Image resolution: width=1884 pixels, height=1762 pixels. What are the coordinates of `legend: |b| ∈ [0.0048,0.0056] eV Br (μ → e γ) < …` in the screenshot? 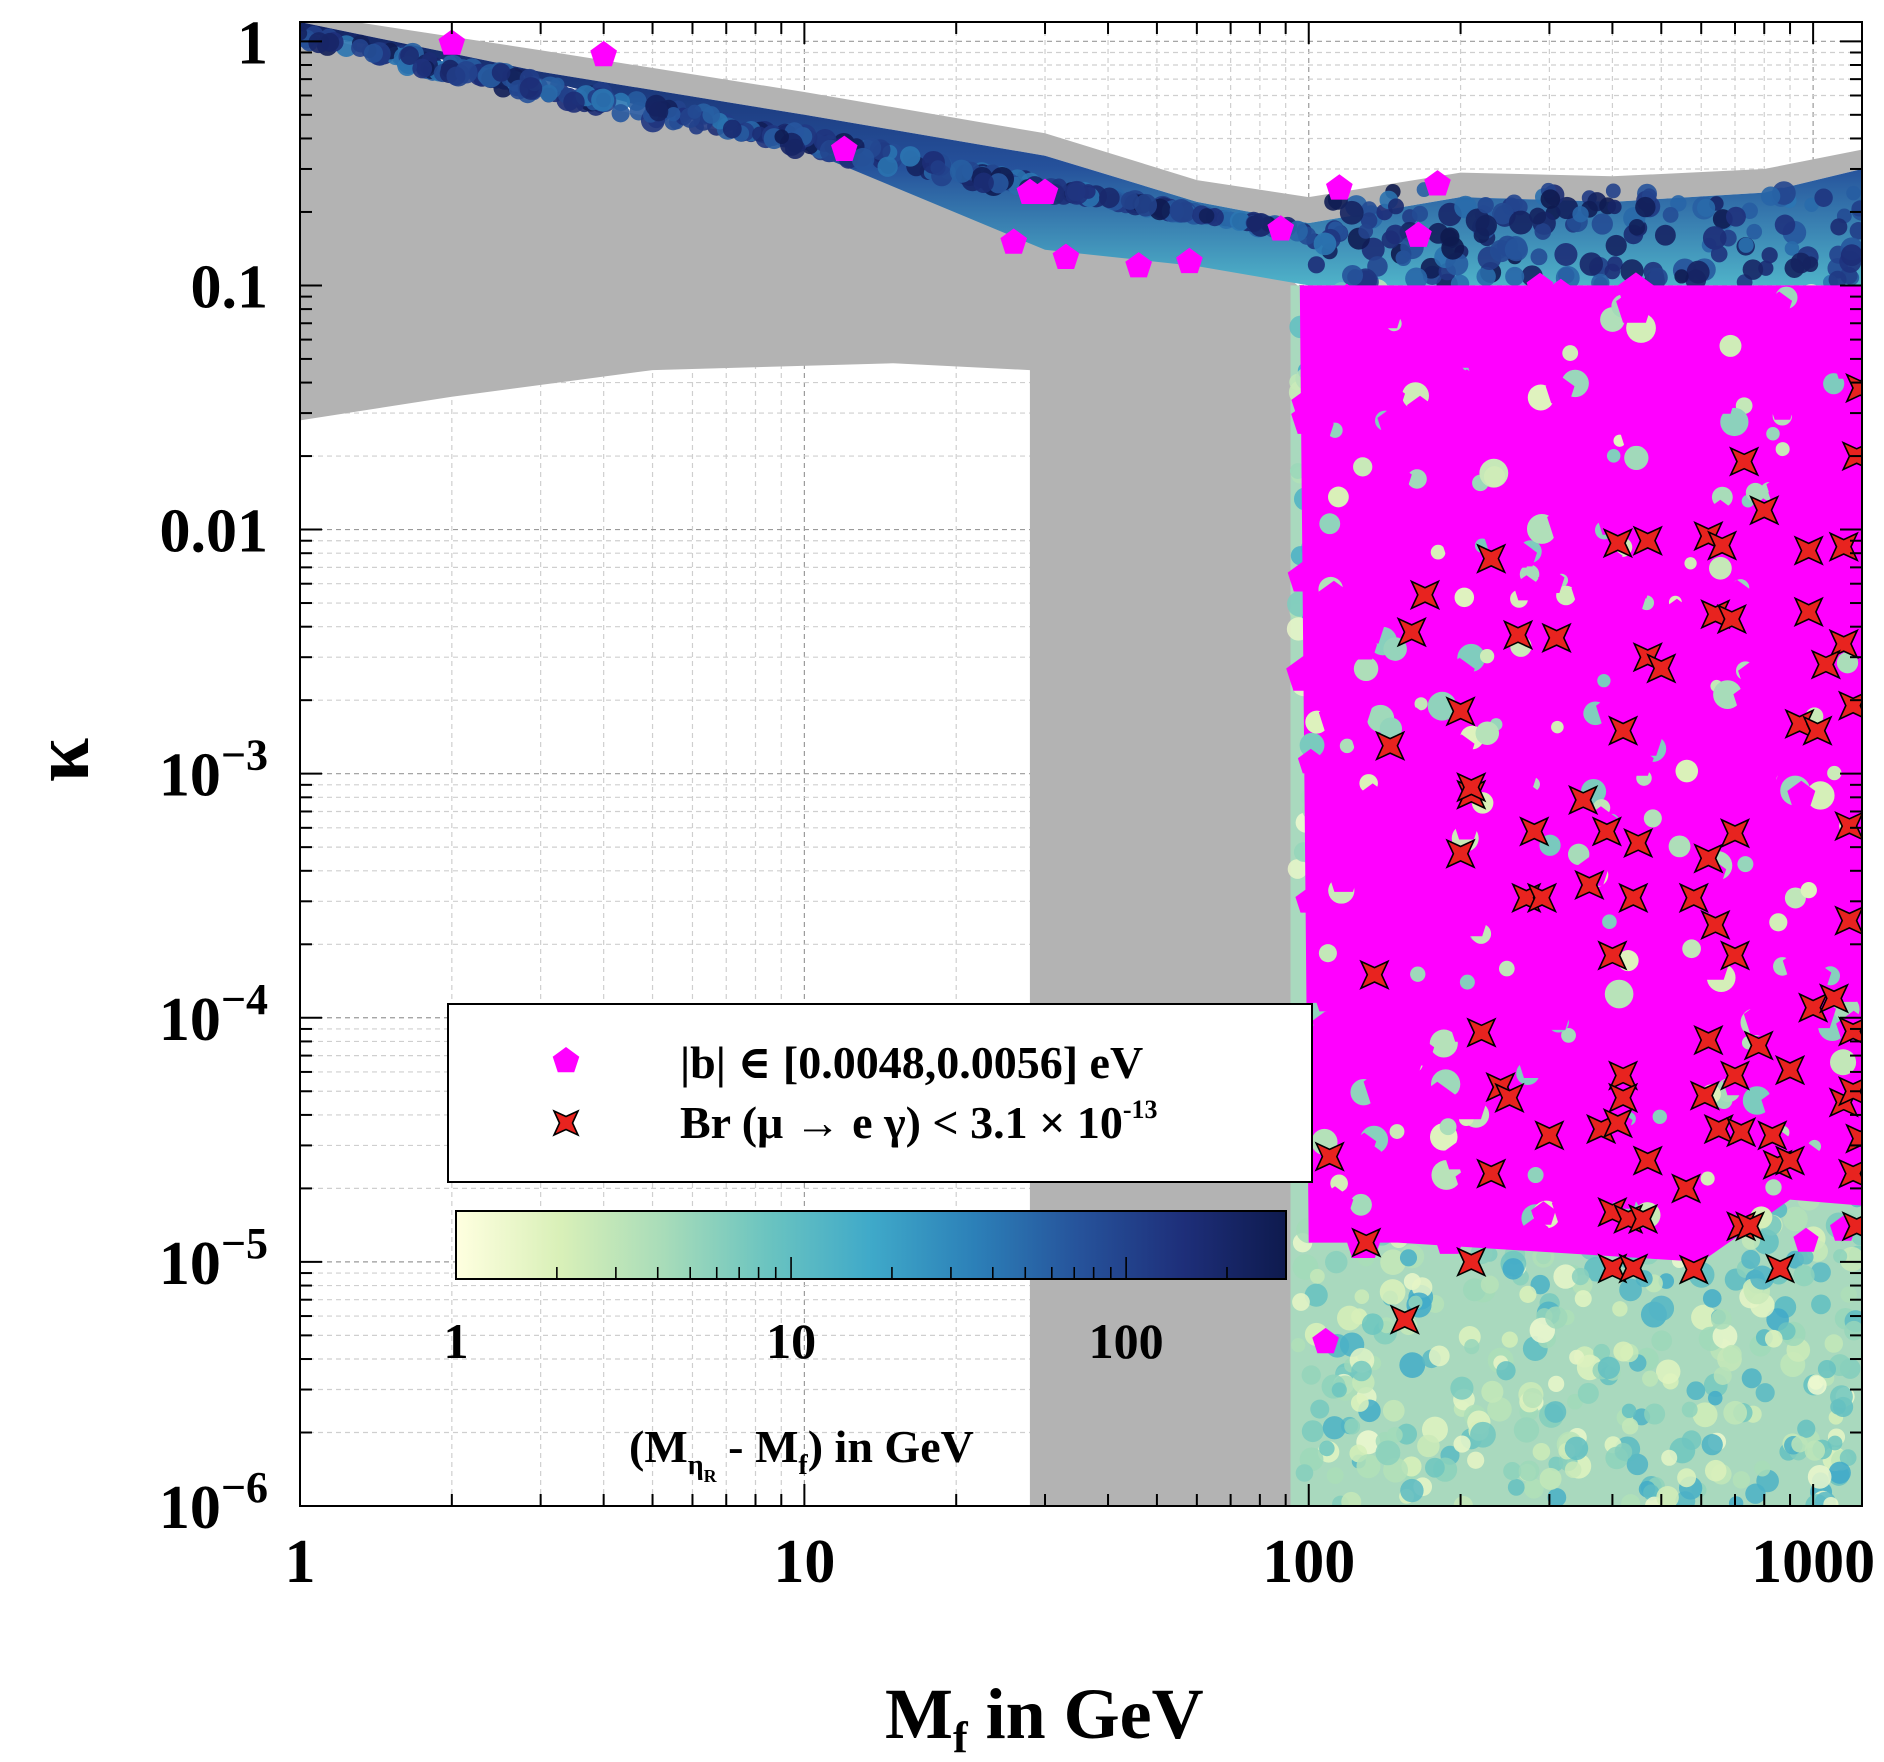 It's located at (880, 1093).